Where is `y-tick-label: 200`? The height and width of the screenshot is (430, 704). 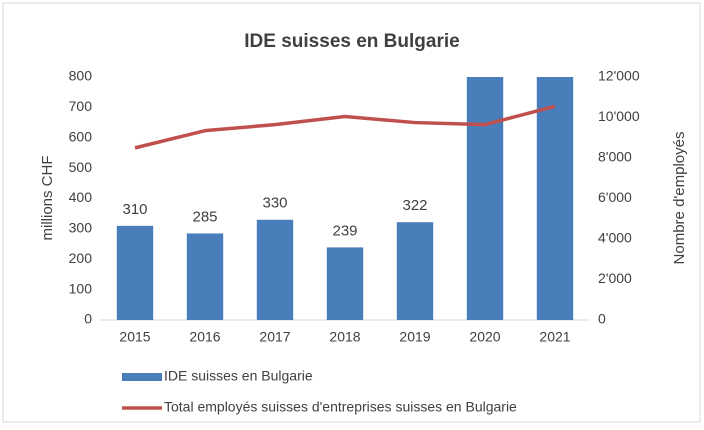
y-tick-label: 200 is located at coordinates (81, 258).